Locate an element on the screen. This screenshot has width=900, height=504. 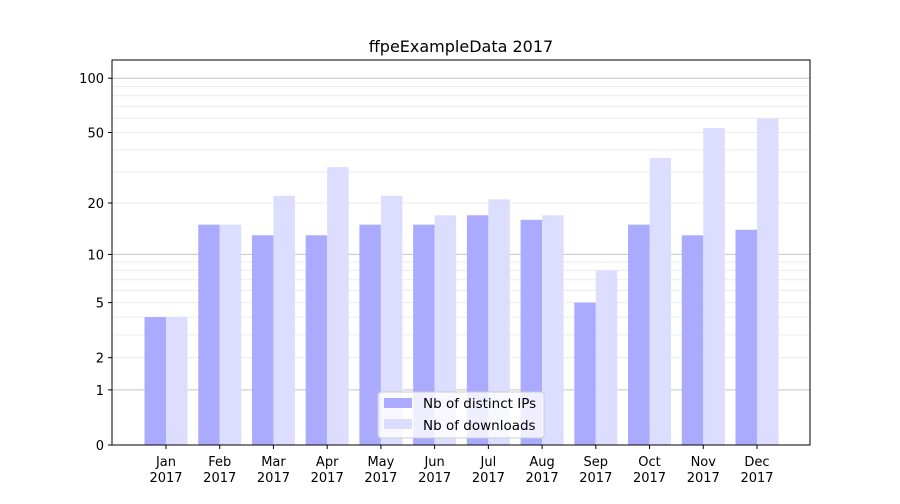
legend-label-downloads: Nb of downloads is located at coordinates (479, 426).